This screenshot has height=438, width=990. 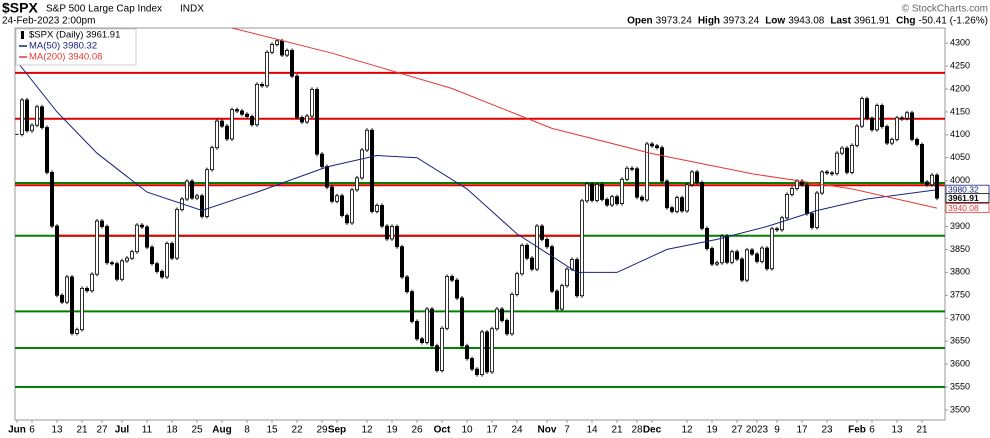 What do you see at coordinates (960, 226) in the screenshot?
I see `y-tick-label: 3900` at bounding box center [960, 226].